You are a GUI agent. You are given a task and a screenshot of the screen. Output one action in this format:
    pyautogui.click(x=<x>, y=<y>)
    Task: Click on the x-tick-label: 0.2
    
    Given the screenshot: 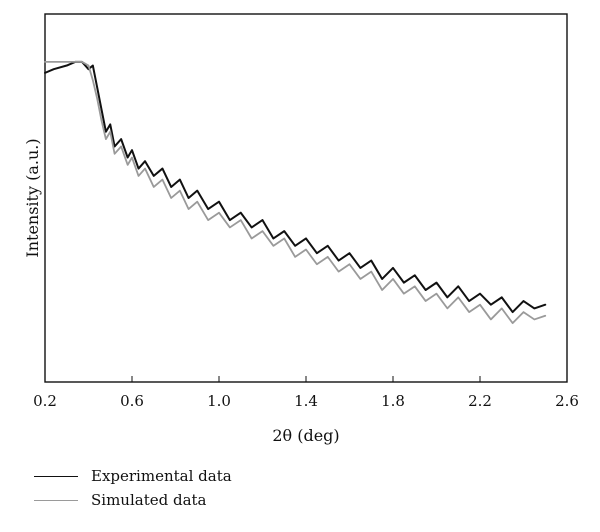 What is the action you would take?
    pyautogui.click(x=45, y=401)
    